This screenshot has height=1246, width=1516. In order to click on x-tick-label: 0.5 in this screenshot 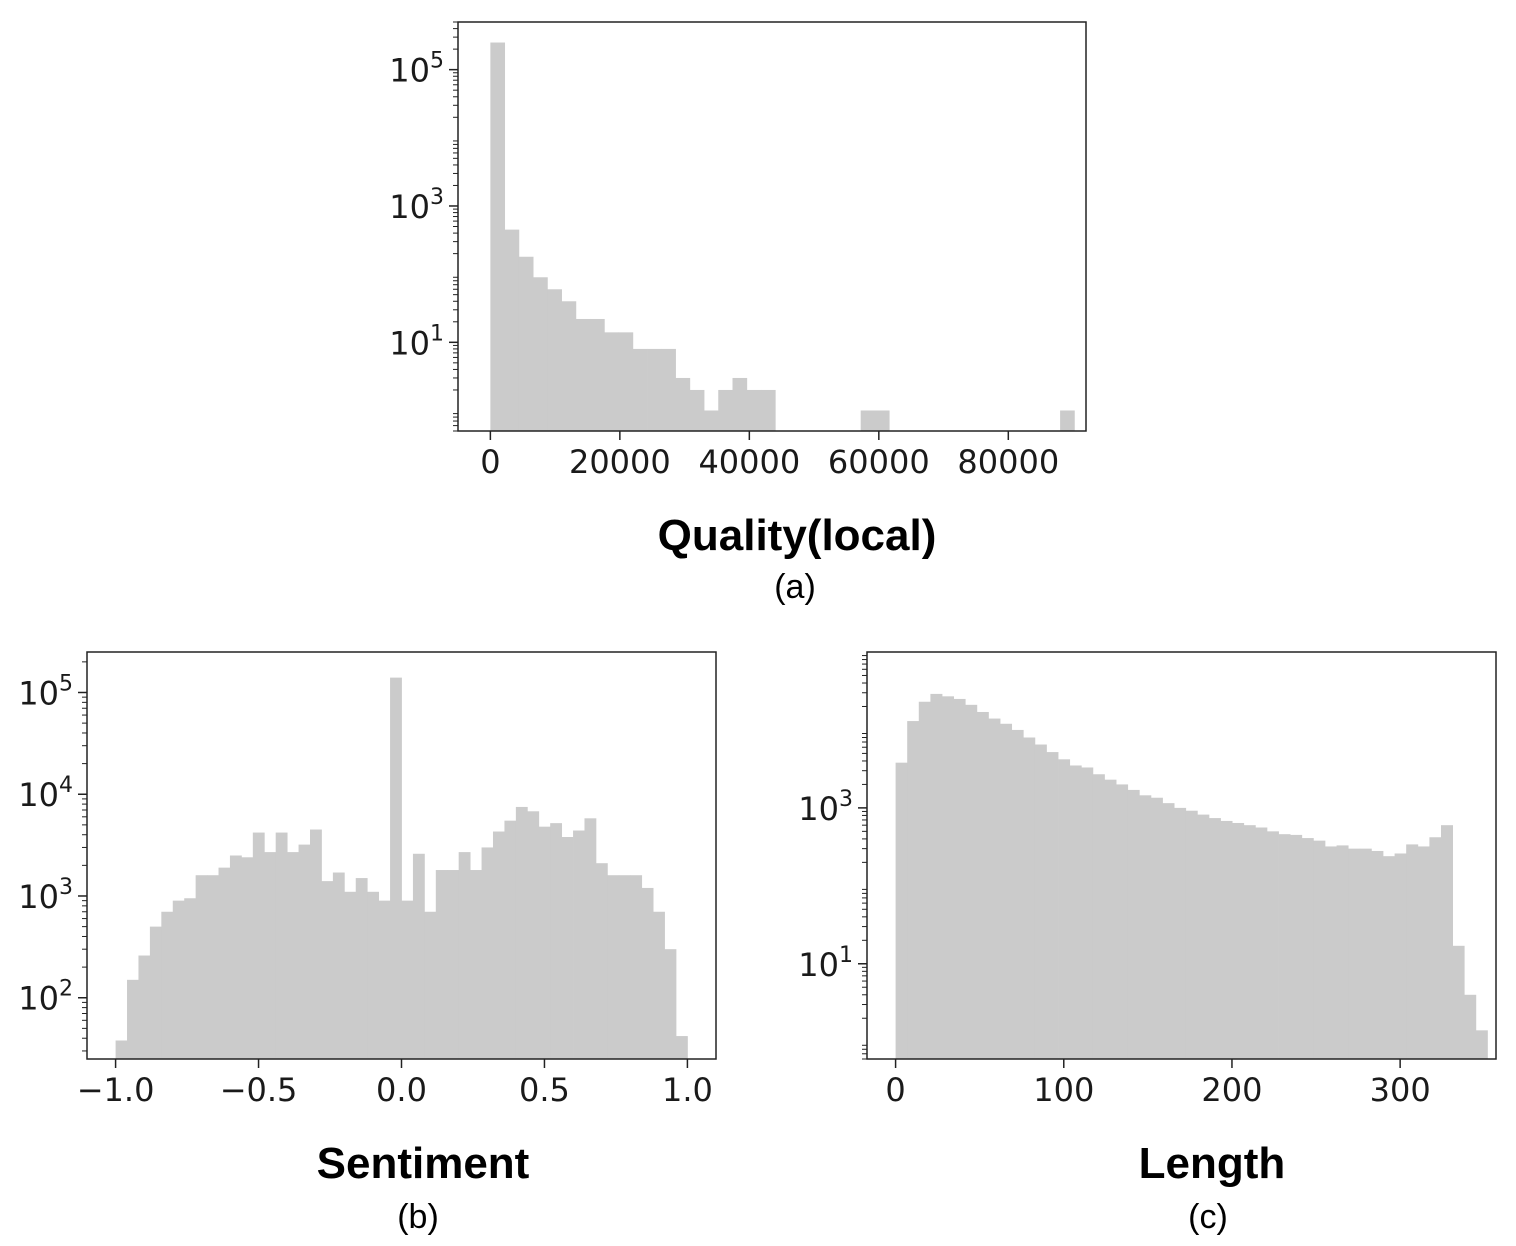, I will do `click(544, 1090)`.